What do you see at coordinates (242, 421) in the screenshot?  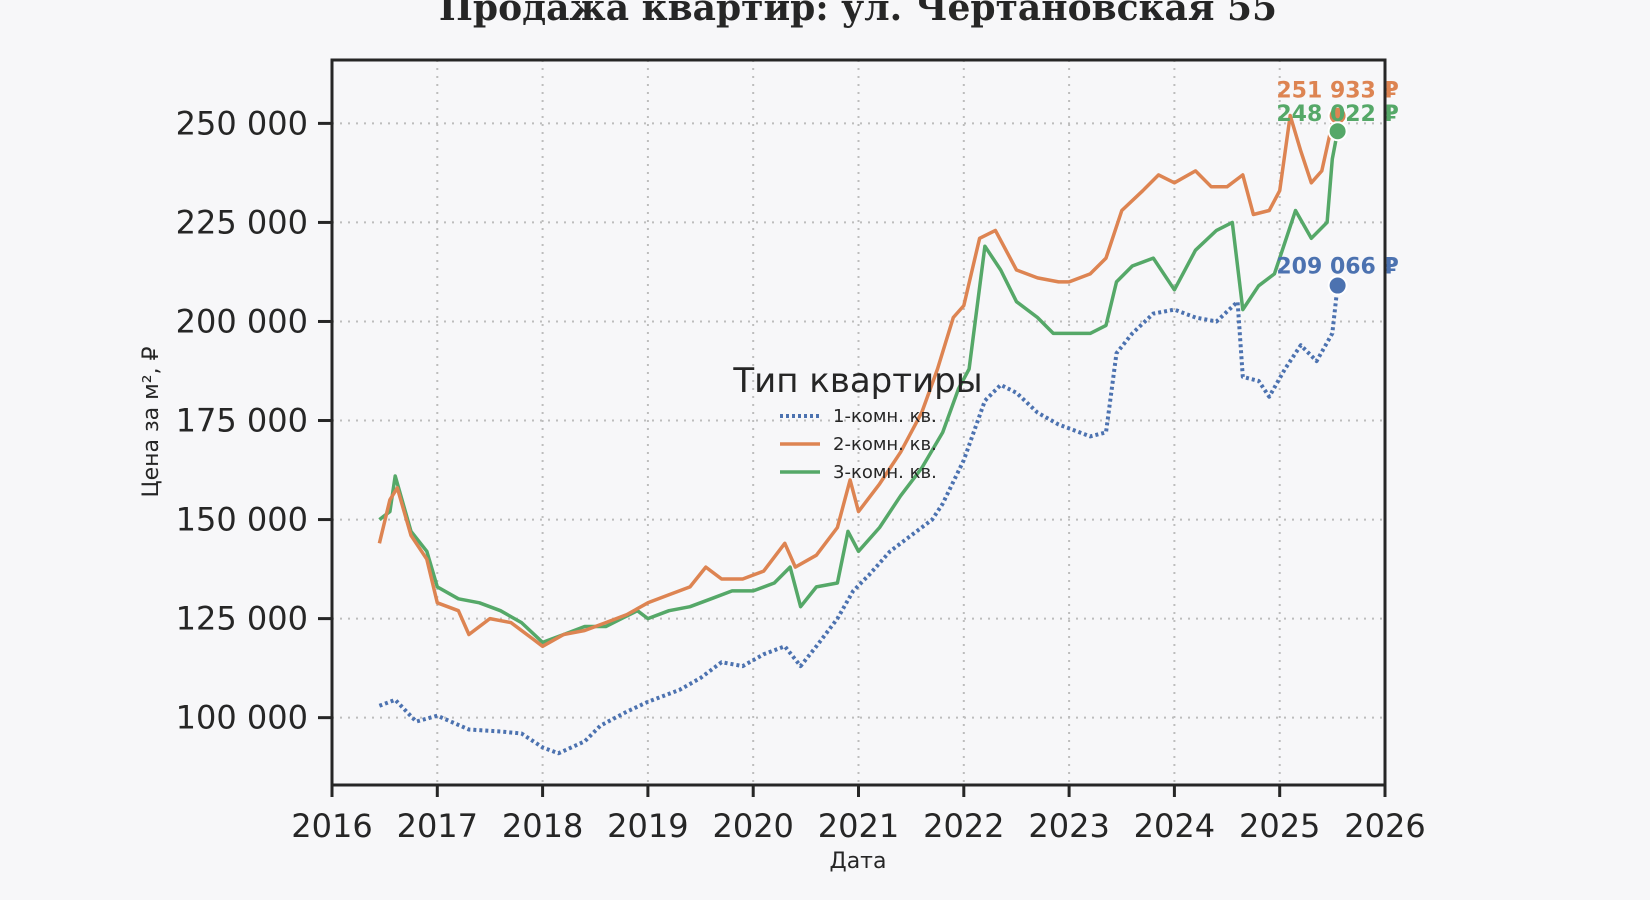 I see `y-tick-label: 175 000` at bounding box center [242, 421].